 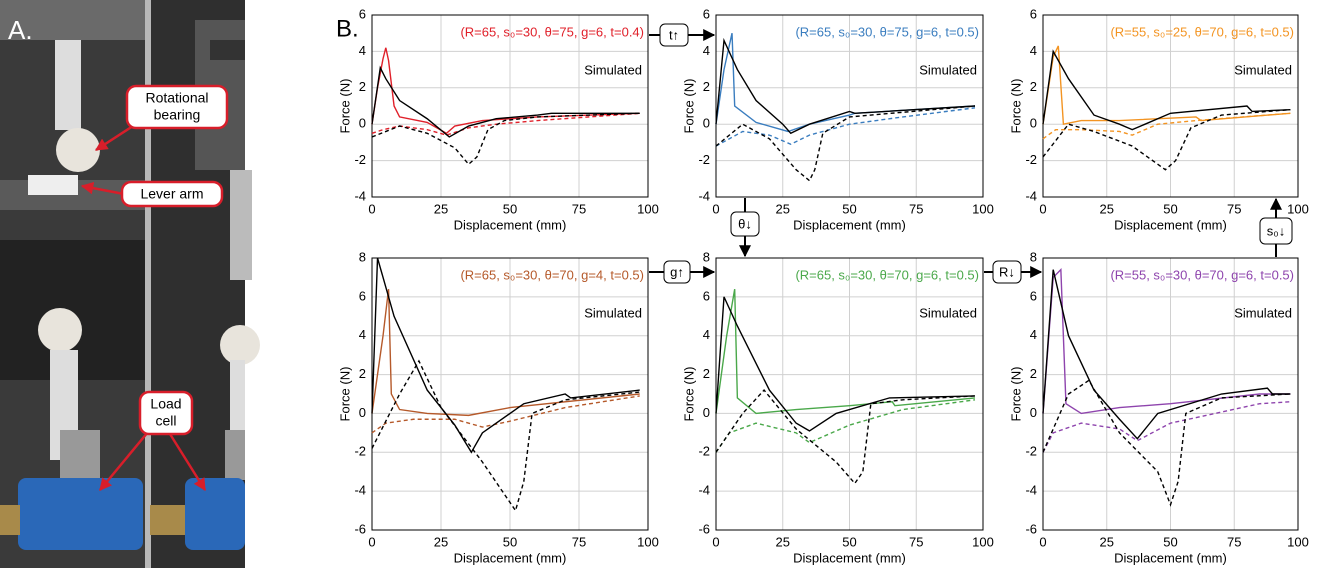 What do you see at coordinates (1007, 271) in the screenshot?
I see `transition-label: R↓` at bounding box center [1007, 271].